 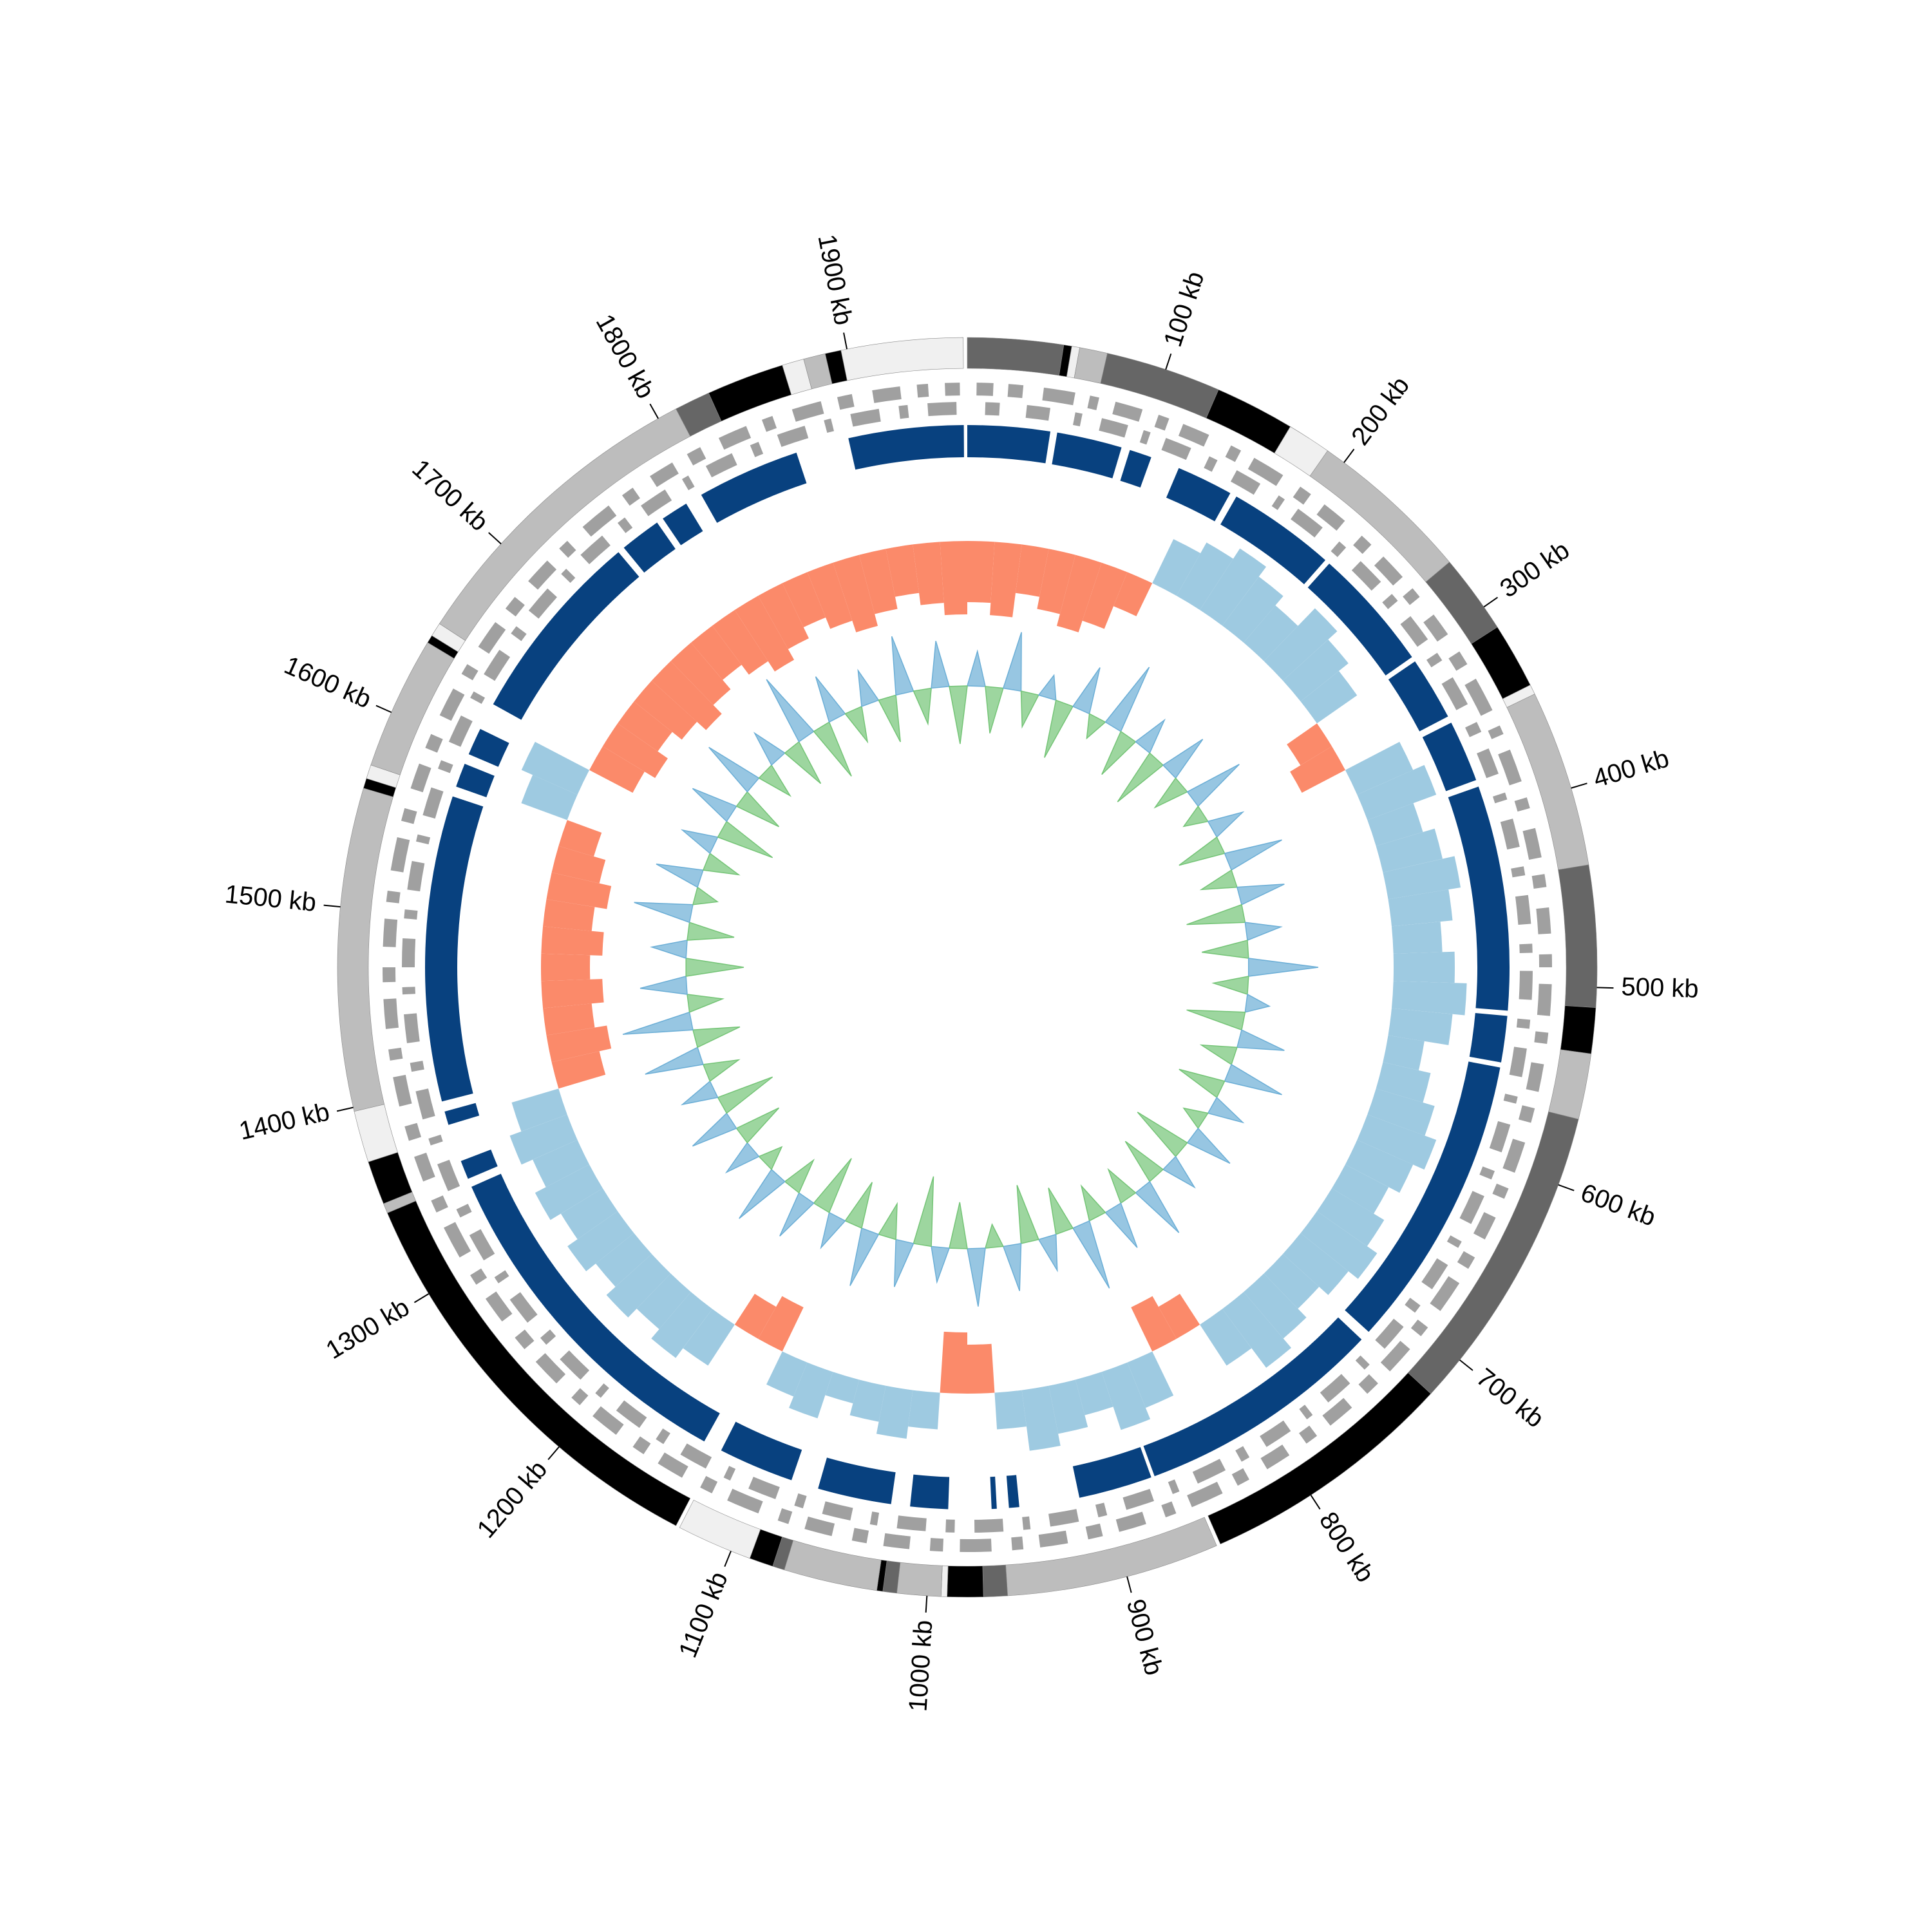 I want to click on tick-label: 1000 kb, so click(x=921, y=1665).